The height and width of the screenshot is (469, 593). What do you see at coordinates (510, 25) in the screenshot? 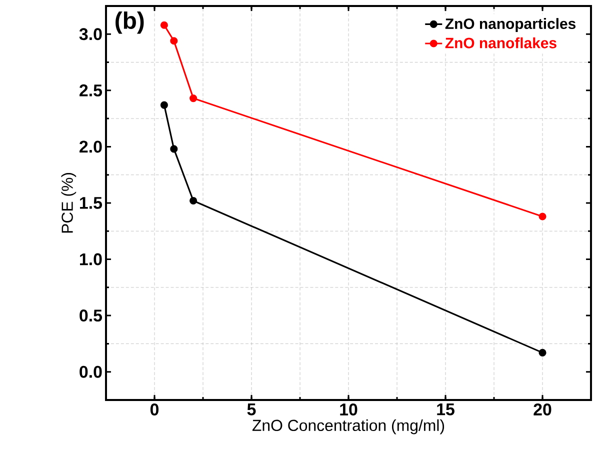
I see `legend-label: ZnO nanoparticles` at bounding box center [510, 25].